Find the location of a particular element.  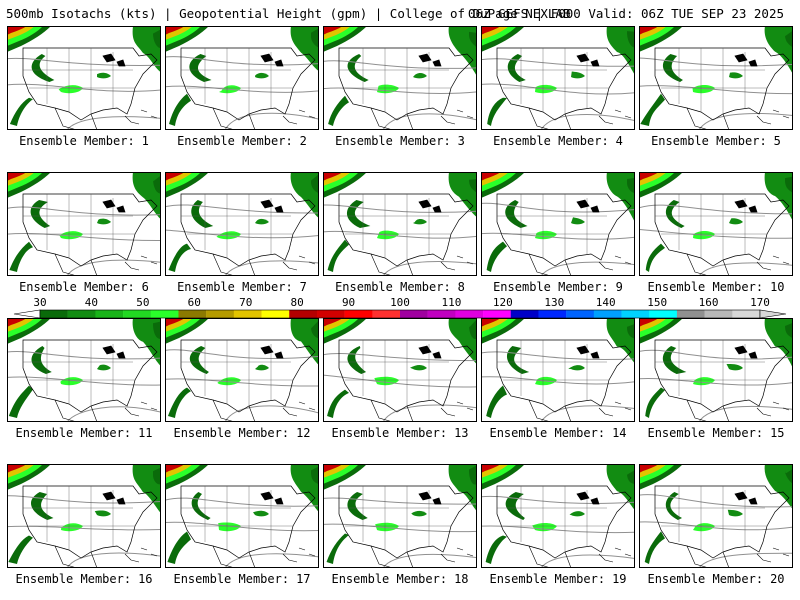

member-label: Ensemble Member: 3 is located at coordinates (400, 141).